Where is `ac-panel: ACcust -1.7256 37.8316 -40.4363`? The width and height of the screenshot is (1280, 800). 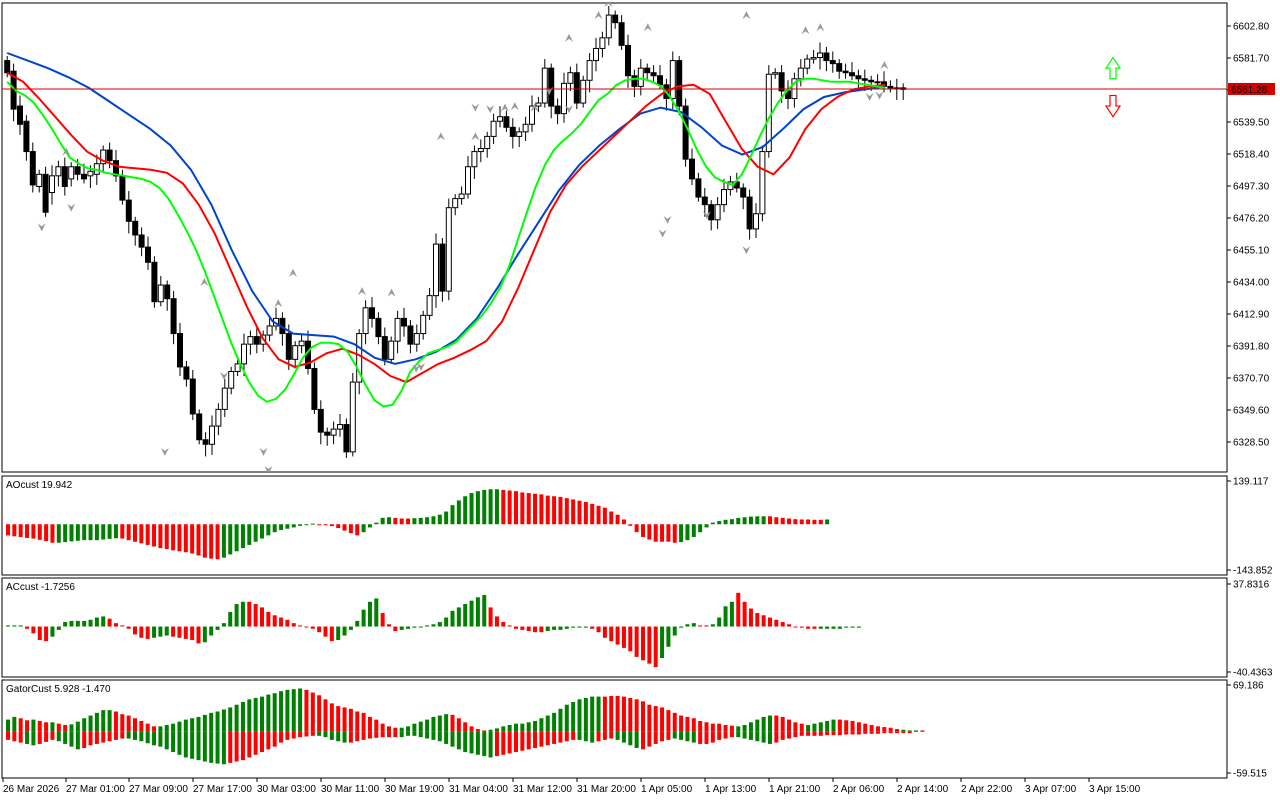 ac-panel: ACcust -1.7256 37.8316 -40.4363 is located at coordinates (637, 628).